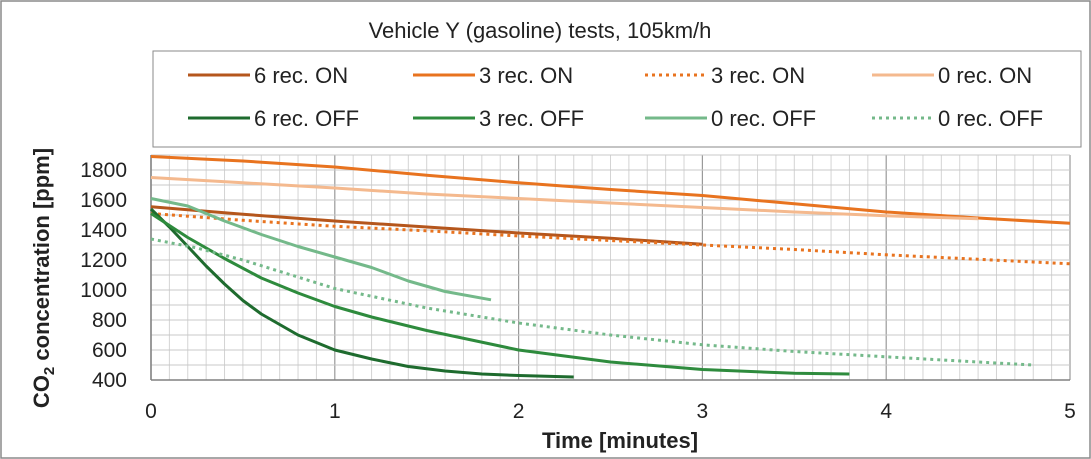 The height and width of the screenshot is (459, 1091). I want to click on x-tick-label: 2, so click(519, 411).